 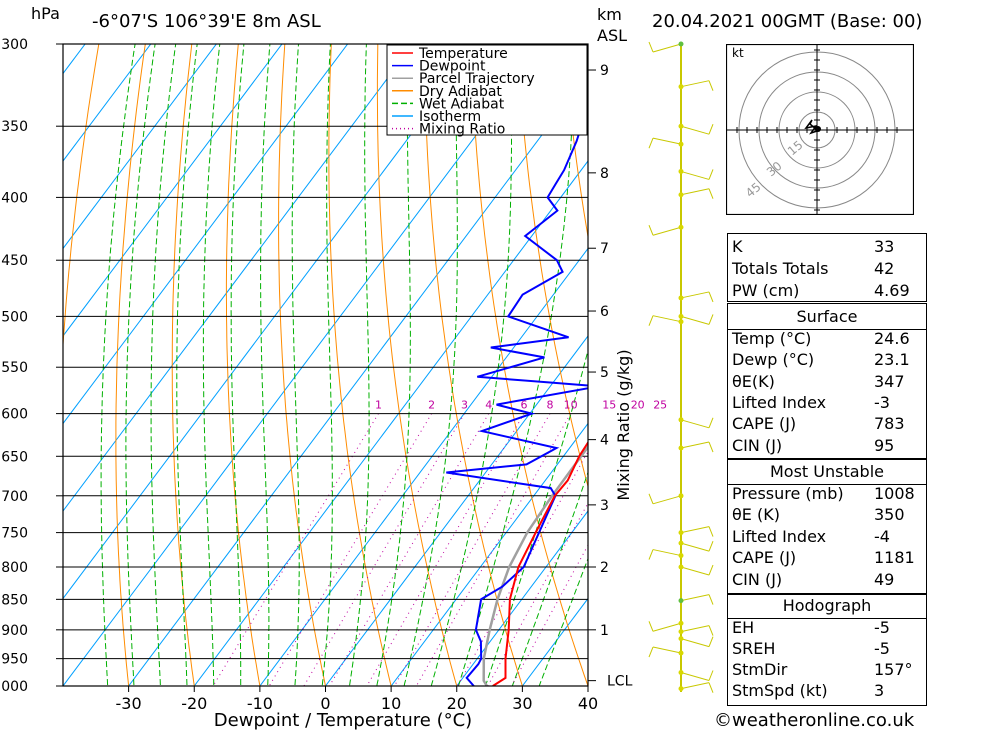 I want to click on pressure-tick-label: 850, so click(x=14, y=600).